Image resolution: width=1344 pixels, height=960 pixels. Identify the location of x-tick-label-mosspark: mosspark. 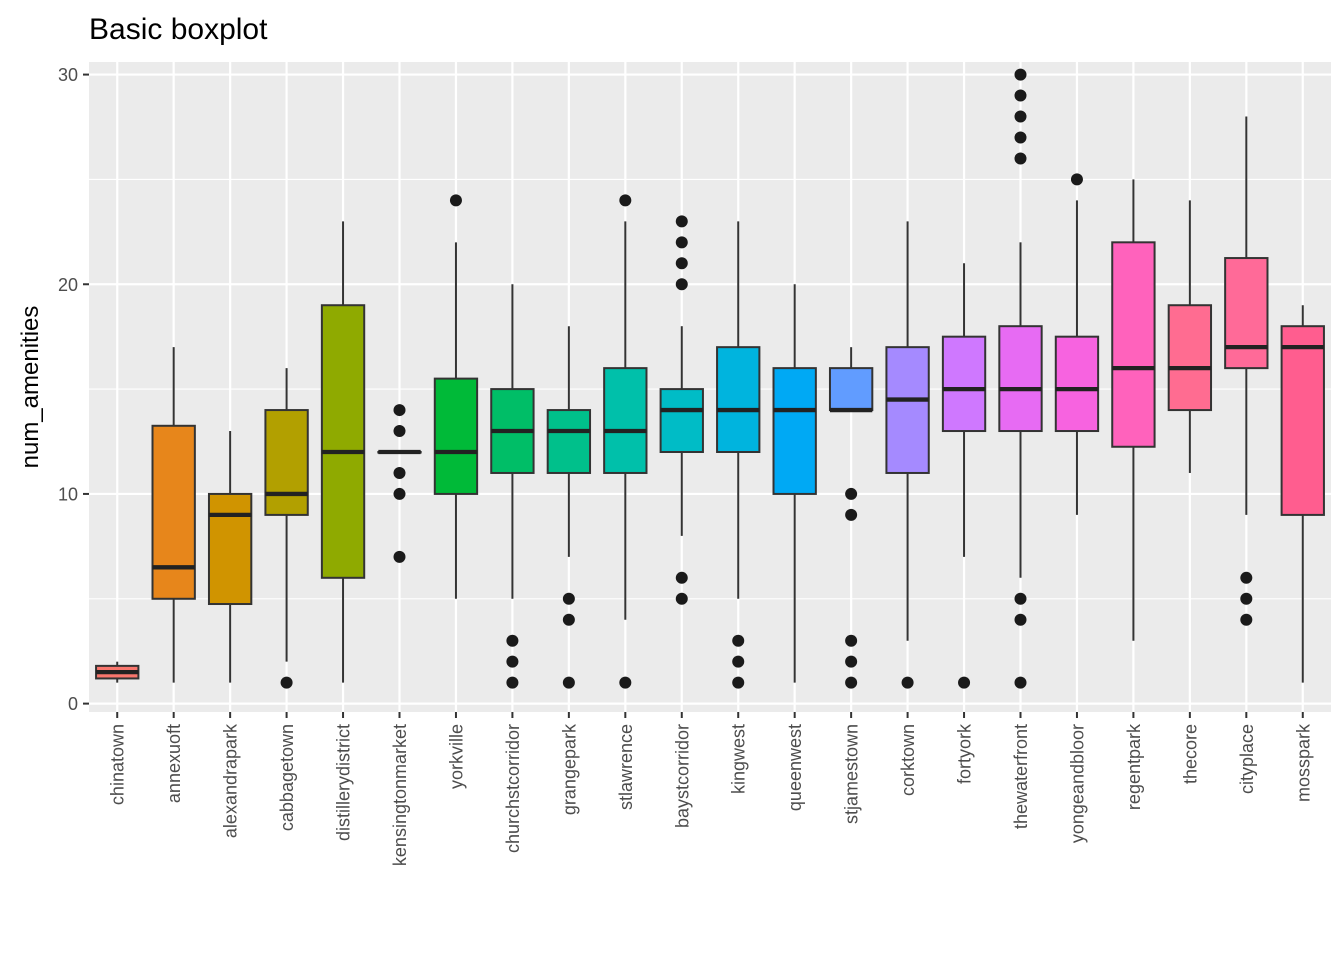
(1303, 762).